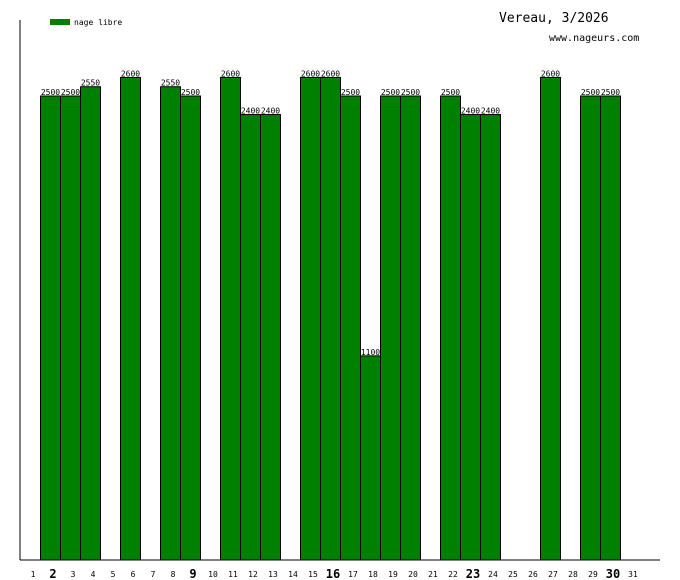 This screenshot has width=680, height=580. I want to click on legend: nage libre, so click(86, 22).